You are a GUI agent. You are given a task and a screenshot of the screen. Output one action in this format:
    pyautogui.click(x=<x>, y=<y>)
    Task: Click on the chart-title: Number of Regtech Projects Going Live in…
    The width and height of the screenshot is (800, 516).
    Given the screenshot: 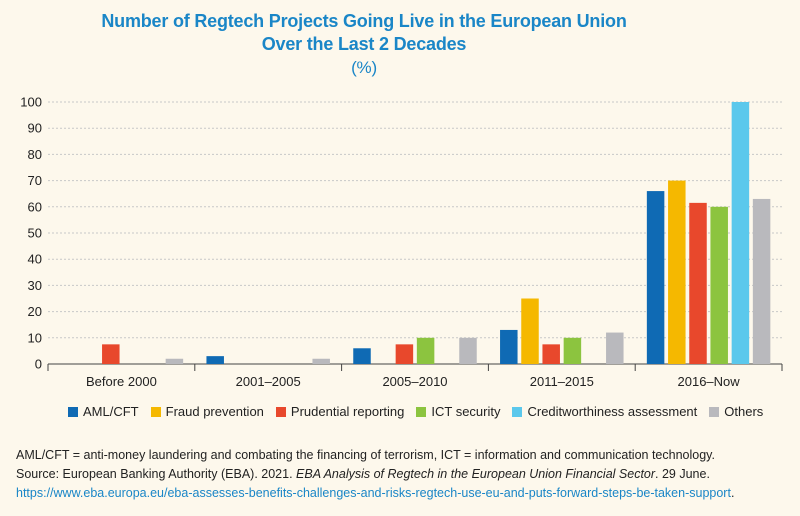 What is the action you would take?
    pyautogui.click(x=364, y=44)
    